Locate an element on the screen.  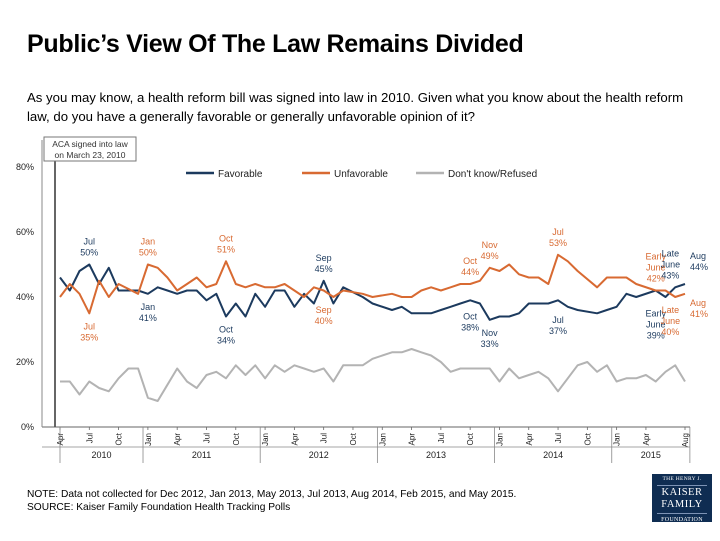
data-annotation: 34% is located at coordinates (226, 341).